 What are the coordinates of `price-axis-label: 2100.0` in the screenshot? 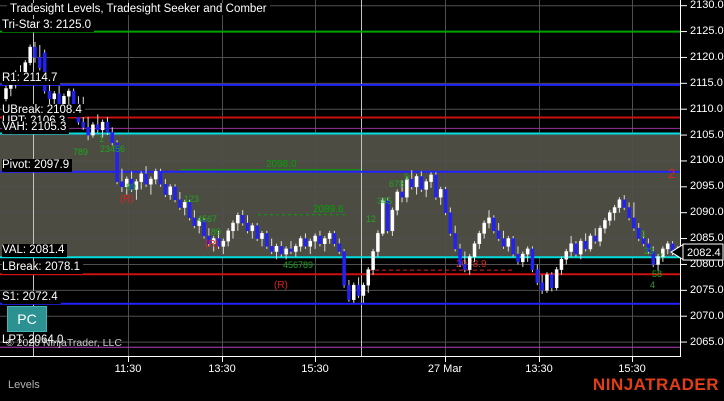 It's located at (707, 160).